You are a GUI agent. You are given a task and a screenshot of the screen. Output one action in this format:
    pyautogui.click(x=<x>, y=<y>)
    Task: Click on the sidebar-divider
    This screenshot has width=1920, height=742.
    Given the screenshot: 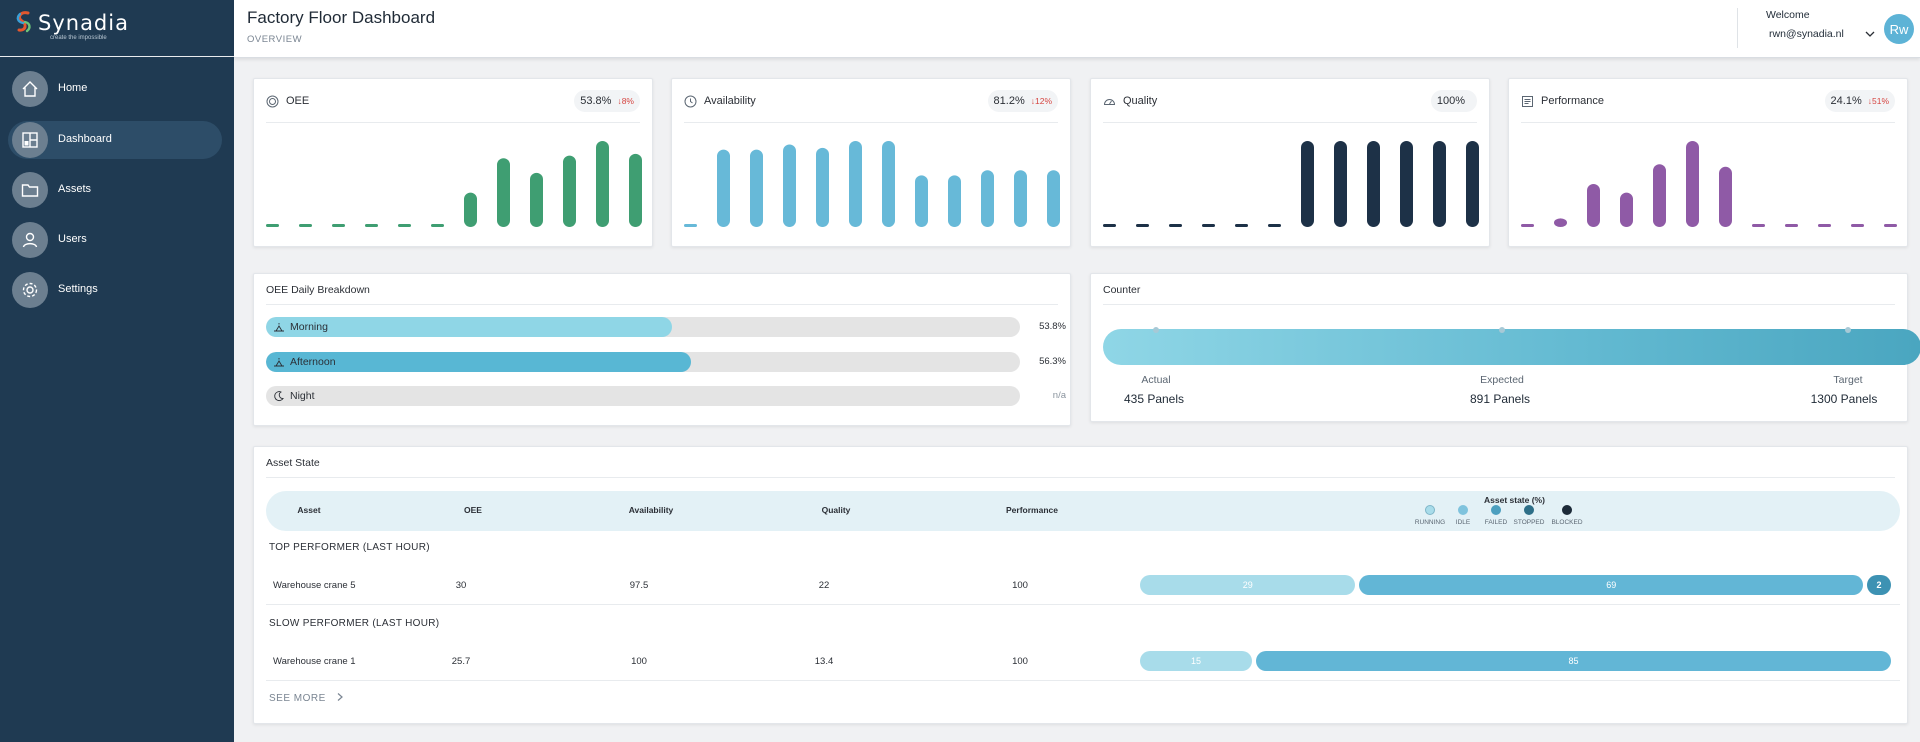 What is the action you would take?
    pyautogui.click(x=117, y=56)
    